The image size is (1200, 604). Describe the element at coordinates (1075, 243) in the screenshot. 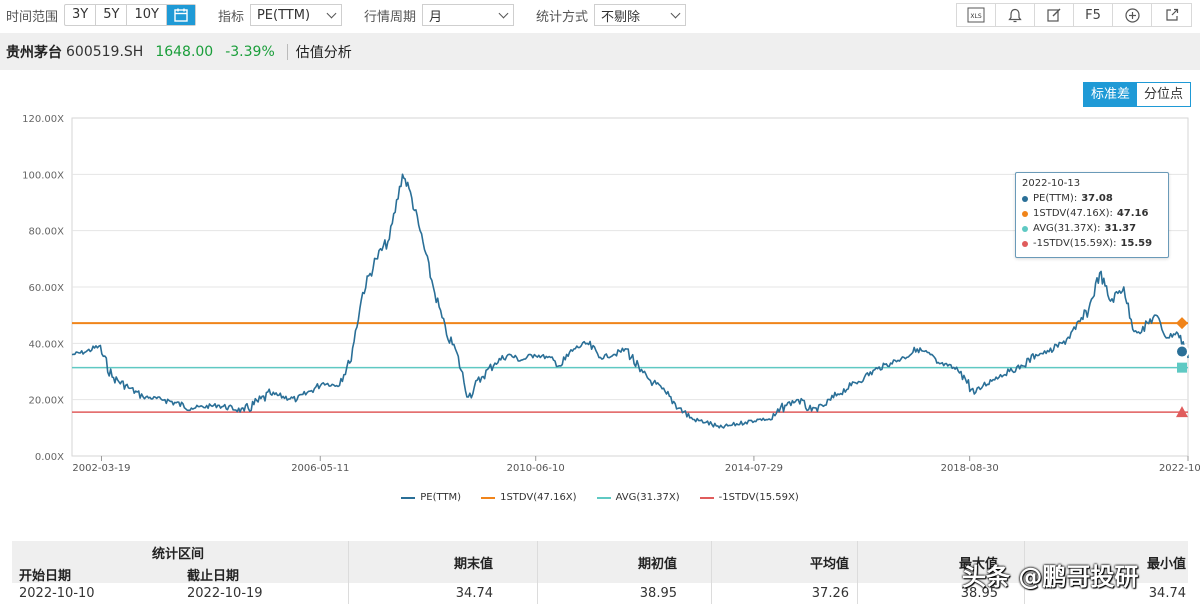

I see `tooltip-label: -1STDV(15.59X):` at that location.